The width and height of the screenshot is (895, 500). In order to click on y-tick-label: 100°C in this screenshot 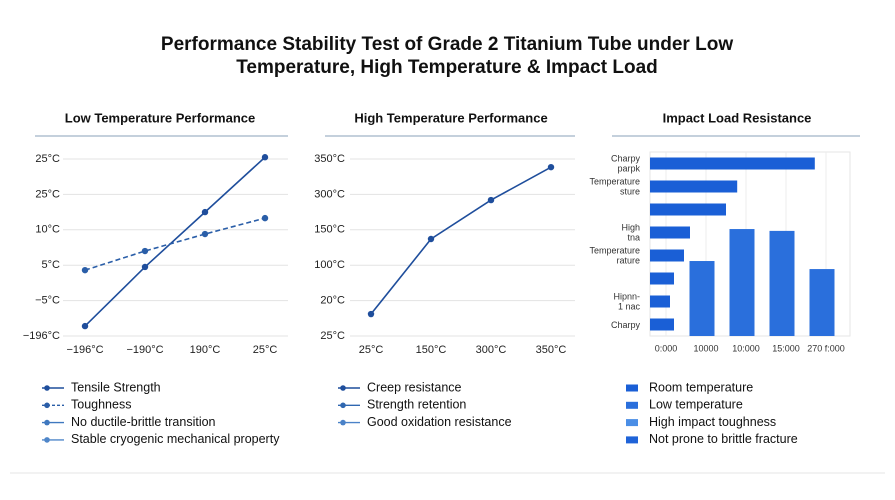, I will do `click(329, 265)`.